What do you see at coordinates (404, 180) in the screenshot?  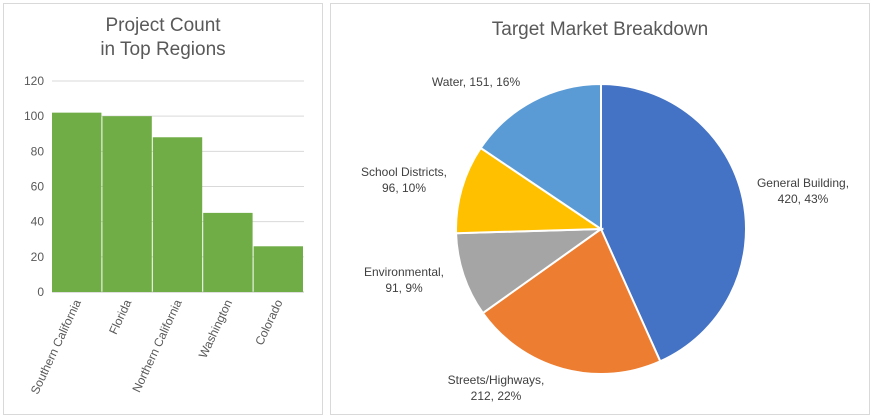 I see `pie-data-label: School Districts, 96, 10%` at bounding box center [404, 180].